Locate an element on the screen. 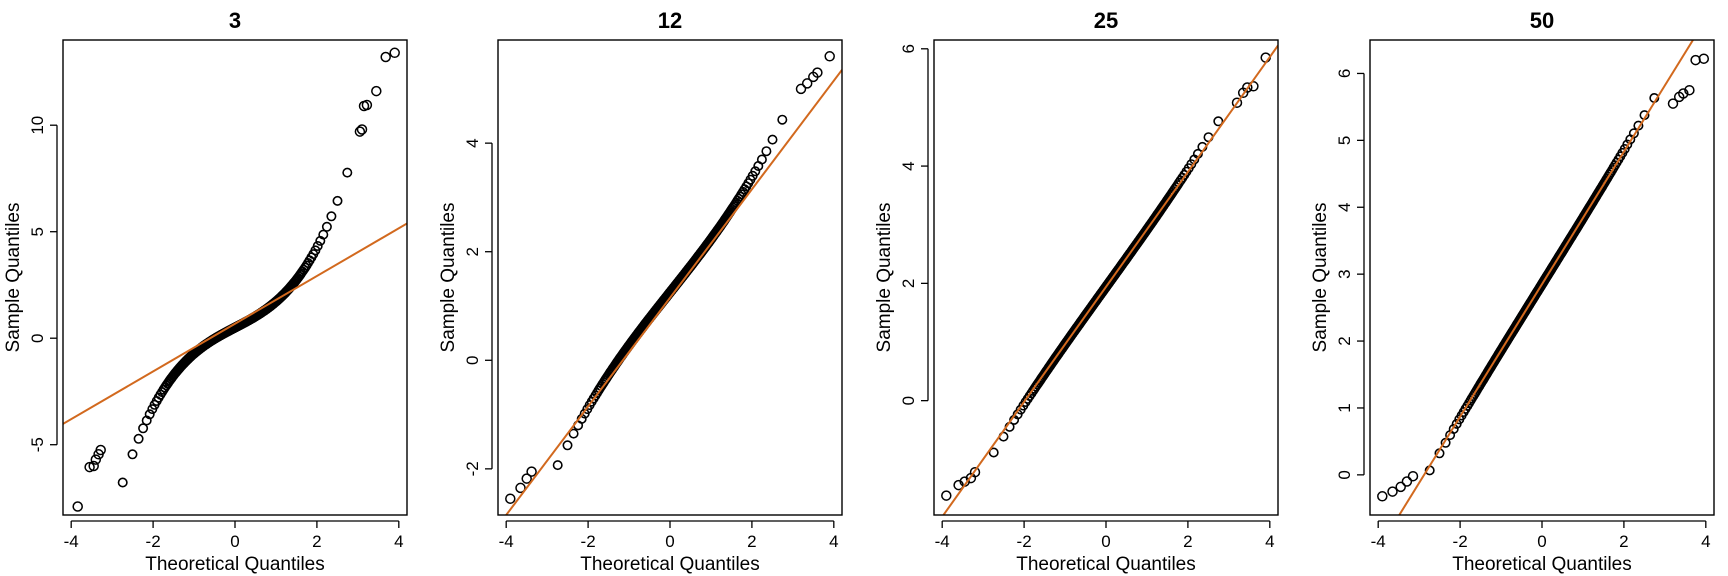  sample-points is located at coordinates (1106, 276).